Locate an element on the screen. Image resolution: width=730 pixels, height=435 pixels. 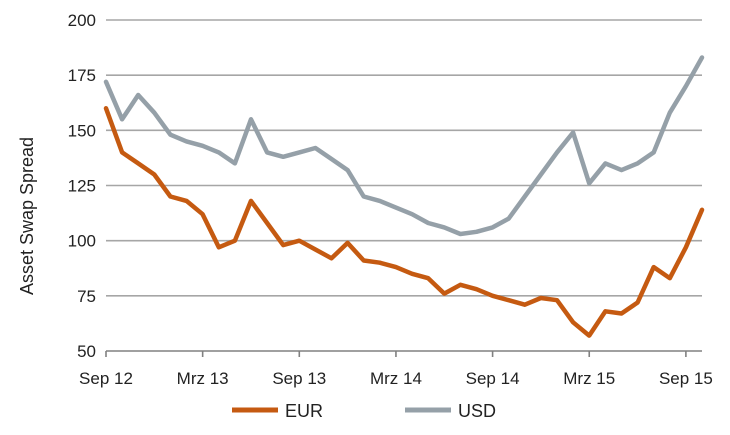
x-axis is located at coordinates (403, 353).